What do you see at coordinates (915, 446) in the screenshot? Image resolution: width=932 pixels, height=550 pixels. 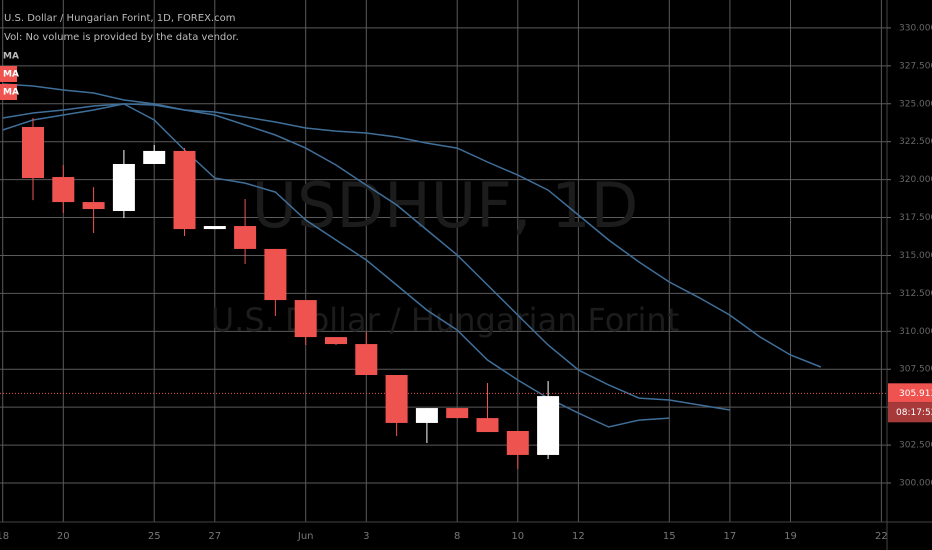 I see `y-tick-label: 302.500` at bounding box center [915, 446].